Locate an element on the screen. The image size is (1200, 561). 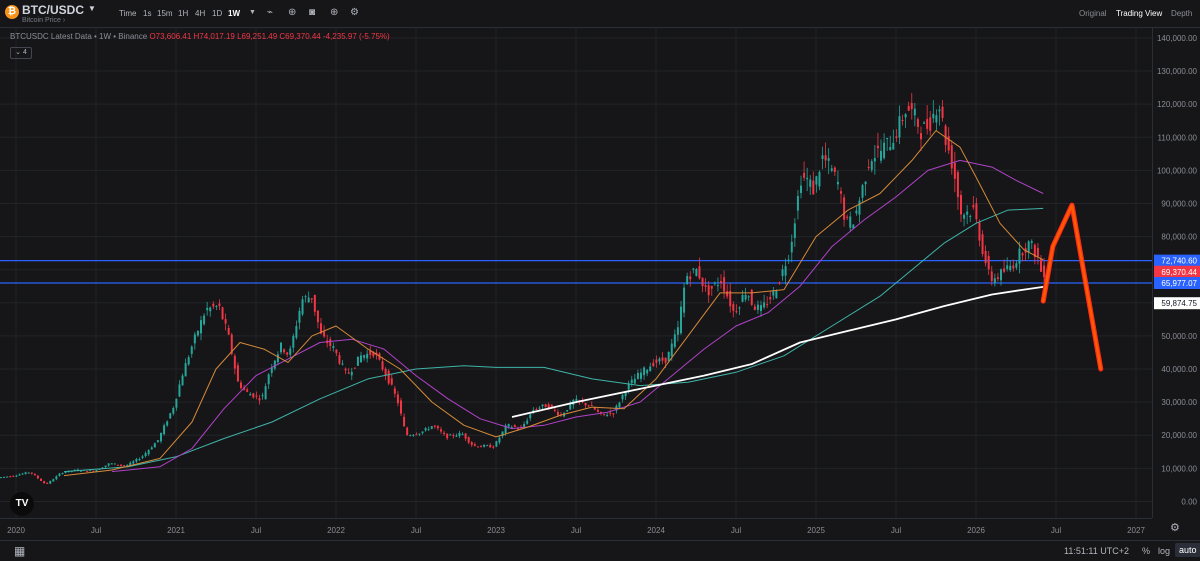
legend-close: C69,370.44 is located at coordinates (300, 36).